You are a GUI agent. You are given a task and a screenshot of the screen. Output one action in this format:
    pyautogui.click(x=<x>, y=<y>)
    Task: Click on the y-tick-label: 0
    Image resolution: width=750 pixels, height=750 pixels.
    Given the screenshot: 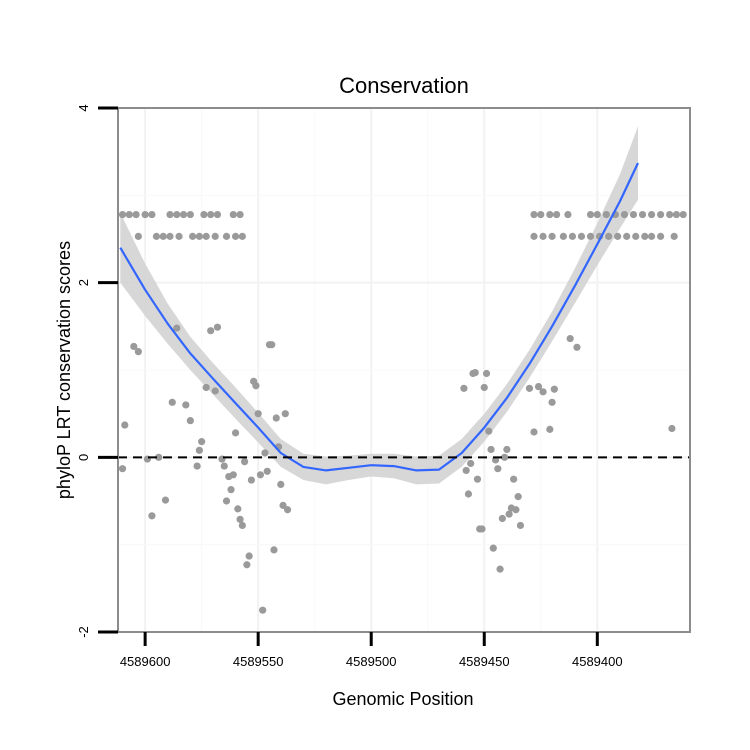 What is the action you would take?
    pyautogui.click(x=83, y=457)
    